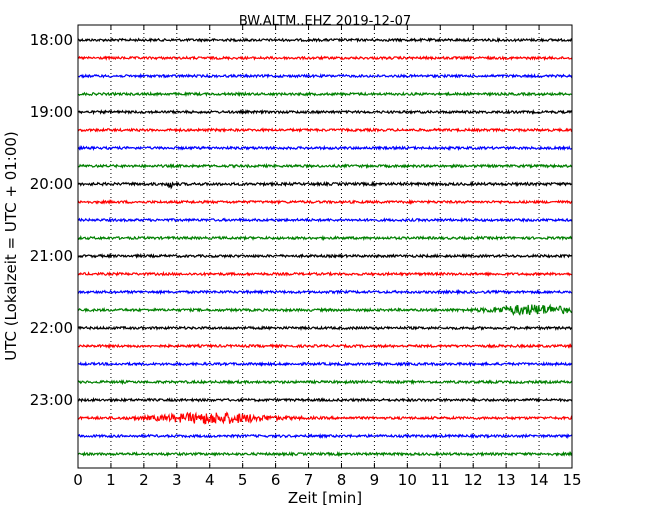 This screenshot has width=650, height=520. I want to click on x-tick-label: 9, so click(375, 480).